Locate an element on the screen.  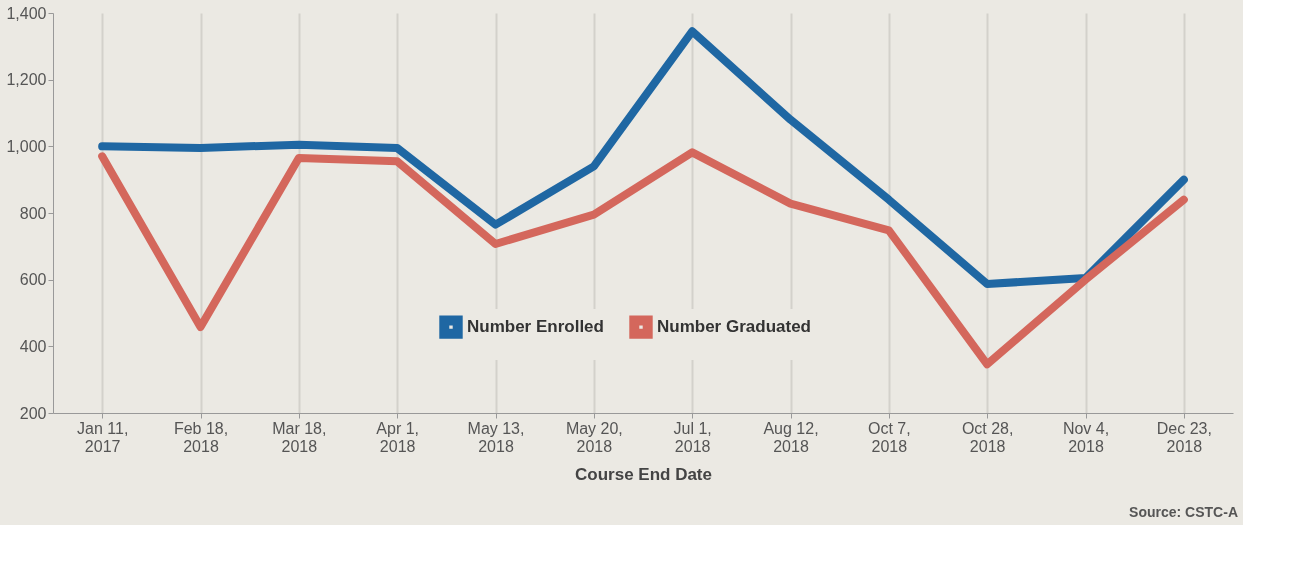
x-tick-label: May 13, 2018 is located at coordinates (496, 437).